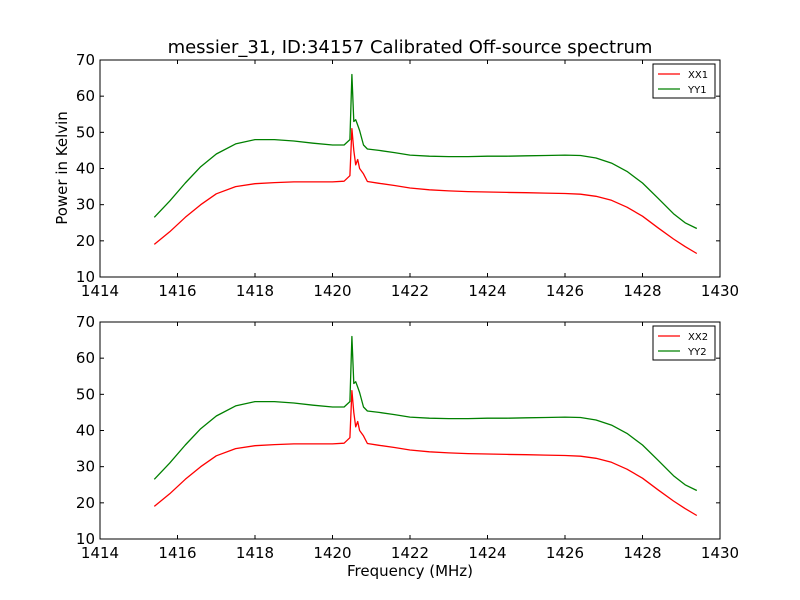  I want to click on legend-label-xx2: XX2, so click(698, 337).